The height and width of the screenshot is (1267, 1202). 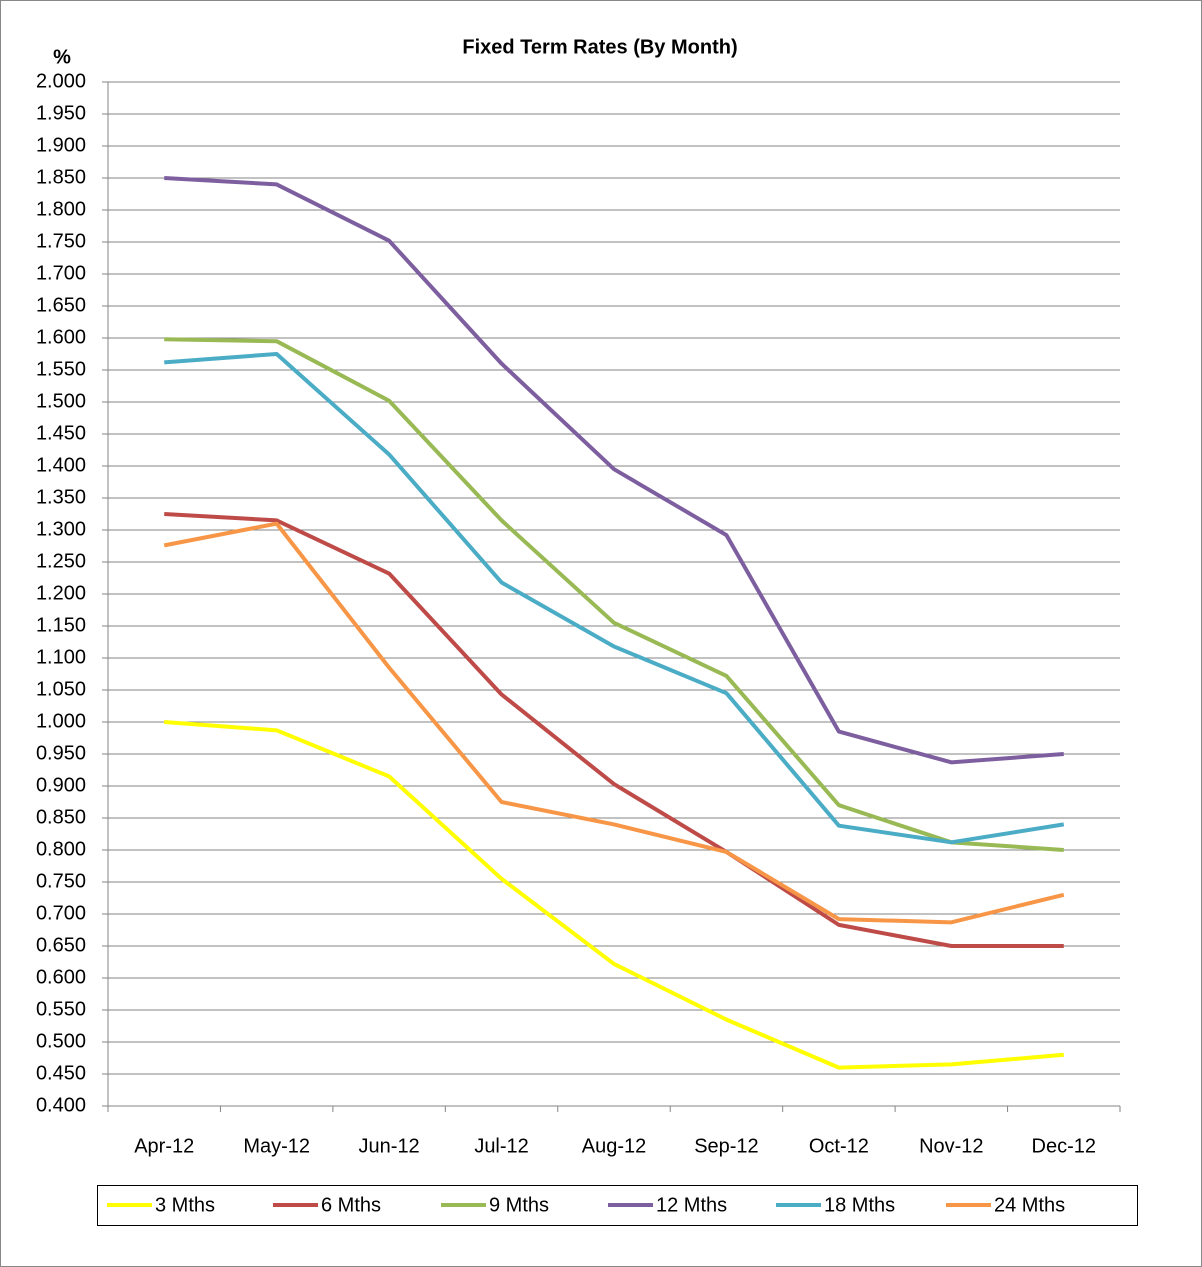 What do you see at coordinates (389, 1146) in the screenshot?
I see `x-tick-label: Jun-12` at bounding box center [389, 1146].